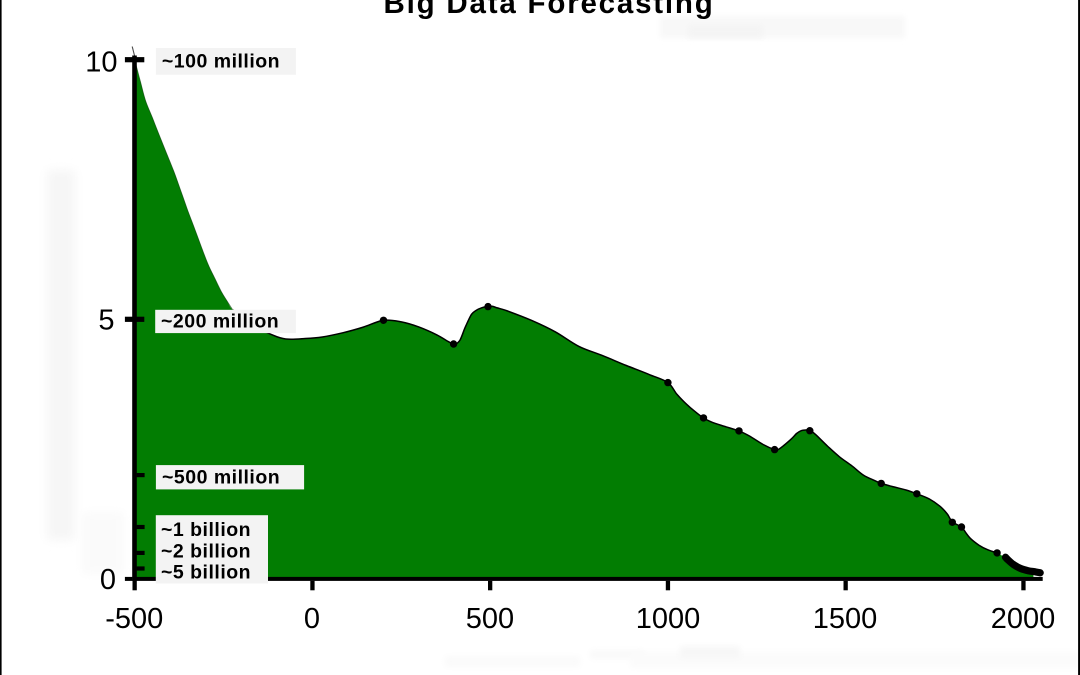 This screenshot has height=675, width=1080. Describe the element at coordinates (490, 619) in the screenshot. I see `svg-text: 500` at that location.